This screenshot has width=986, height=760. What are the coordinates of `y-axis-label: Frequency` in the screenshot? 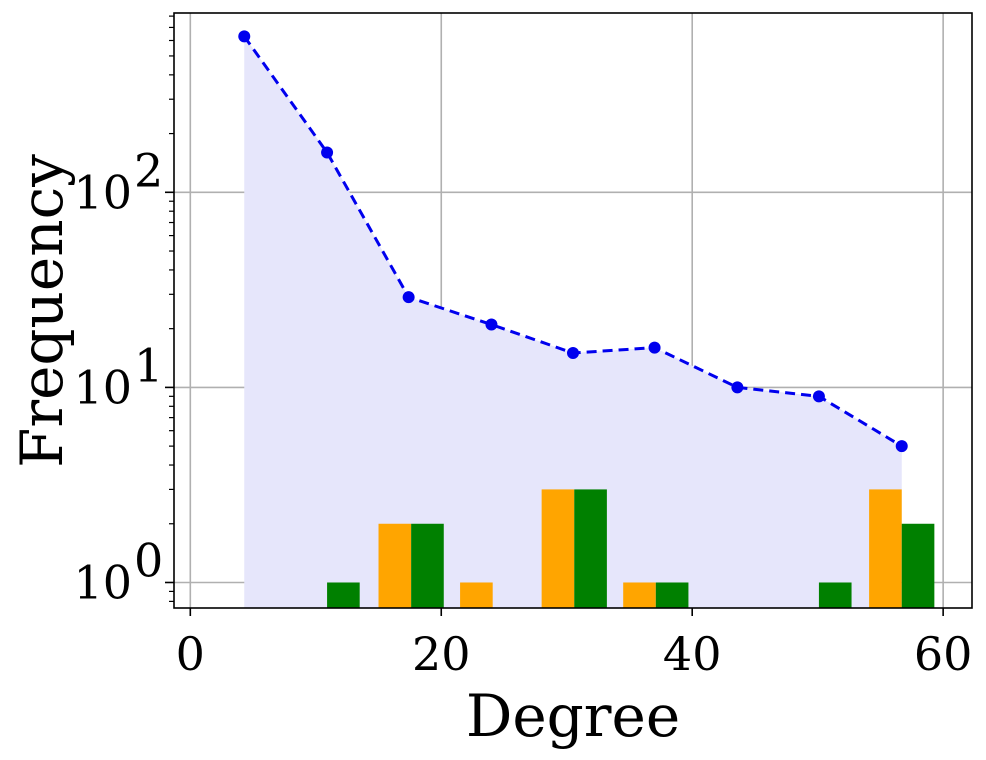 It's located at (42, 311).